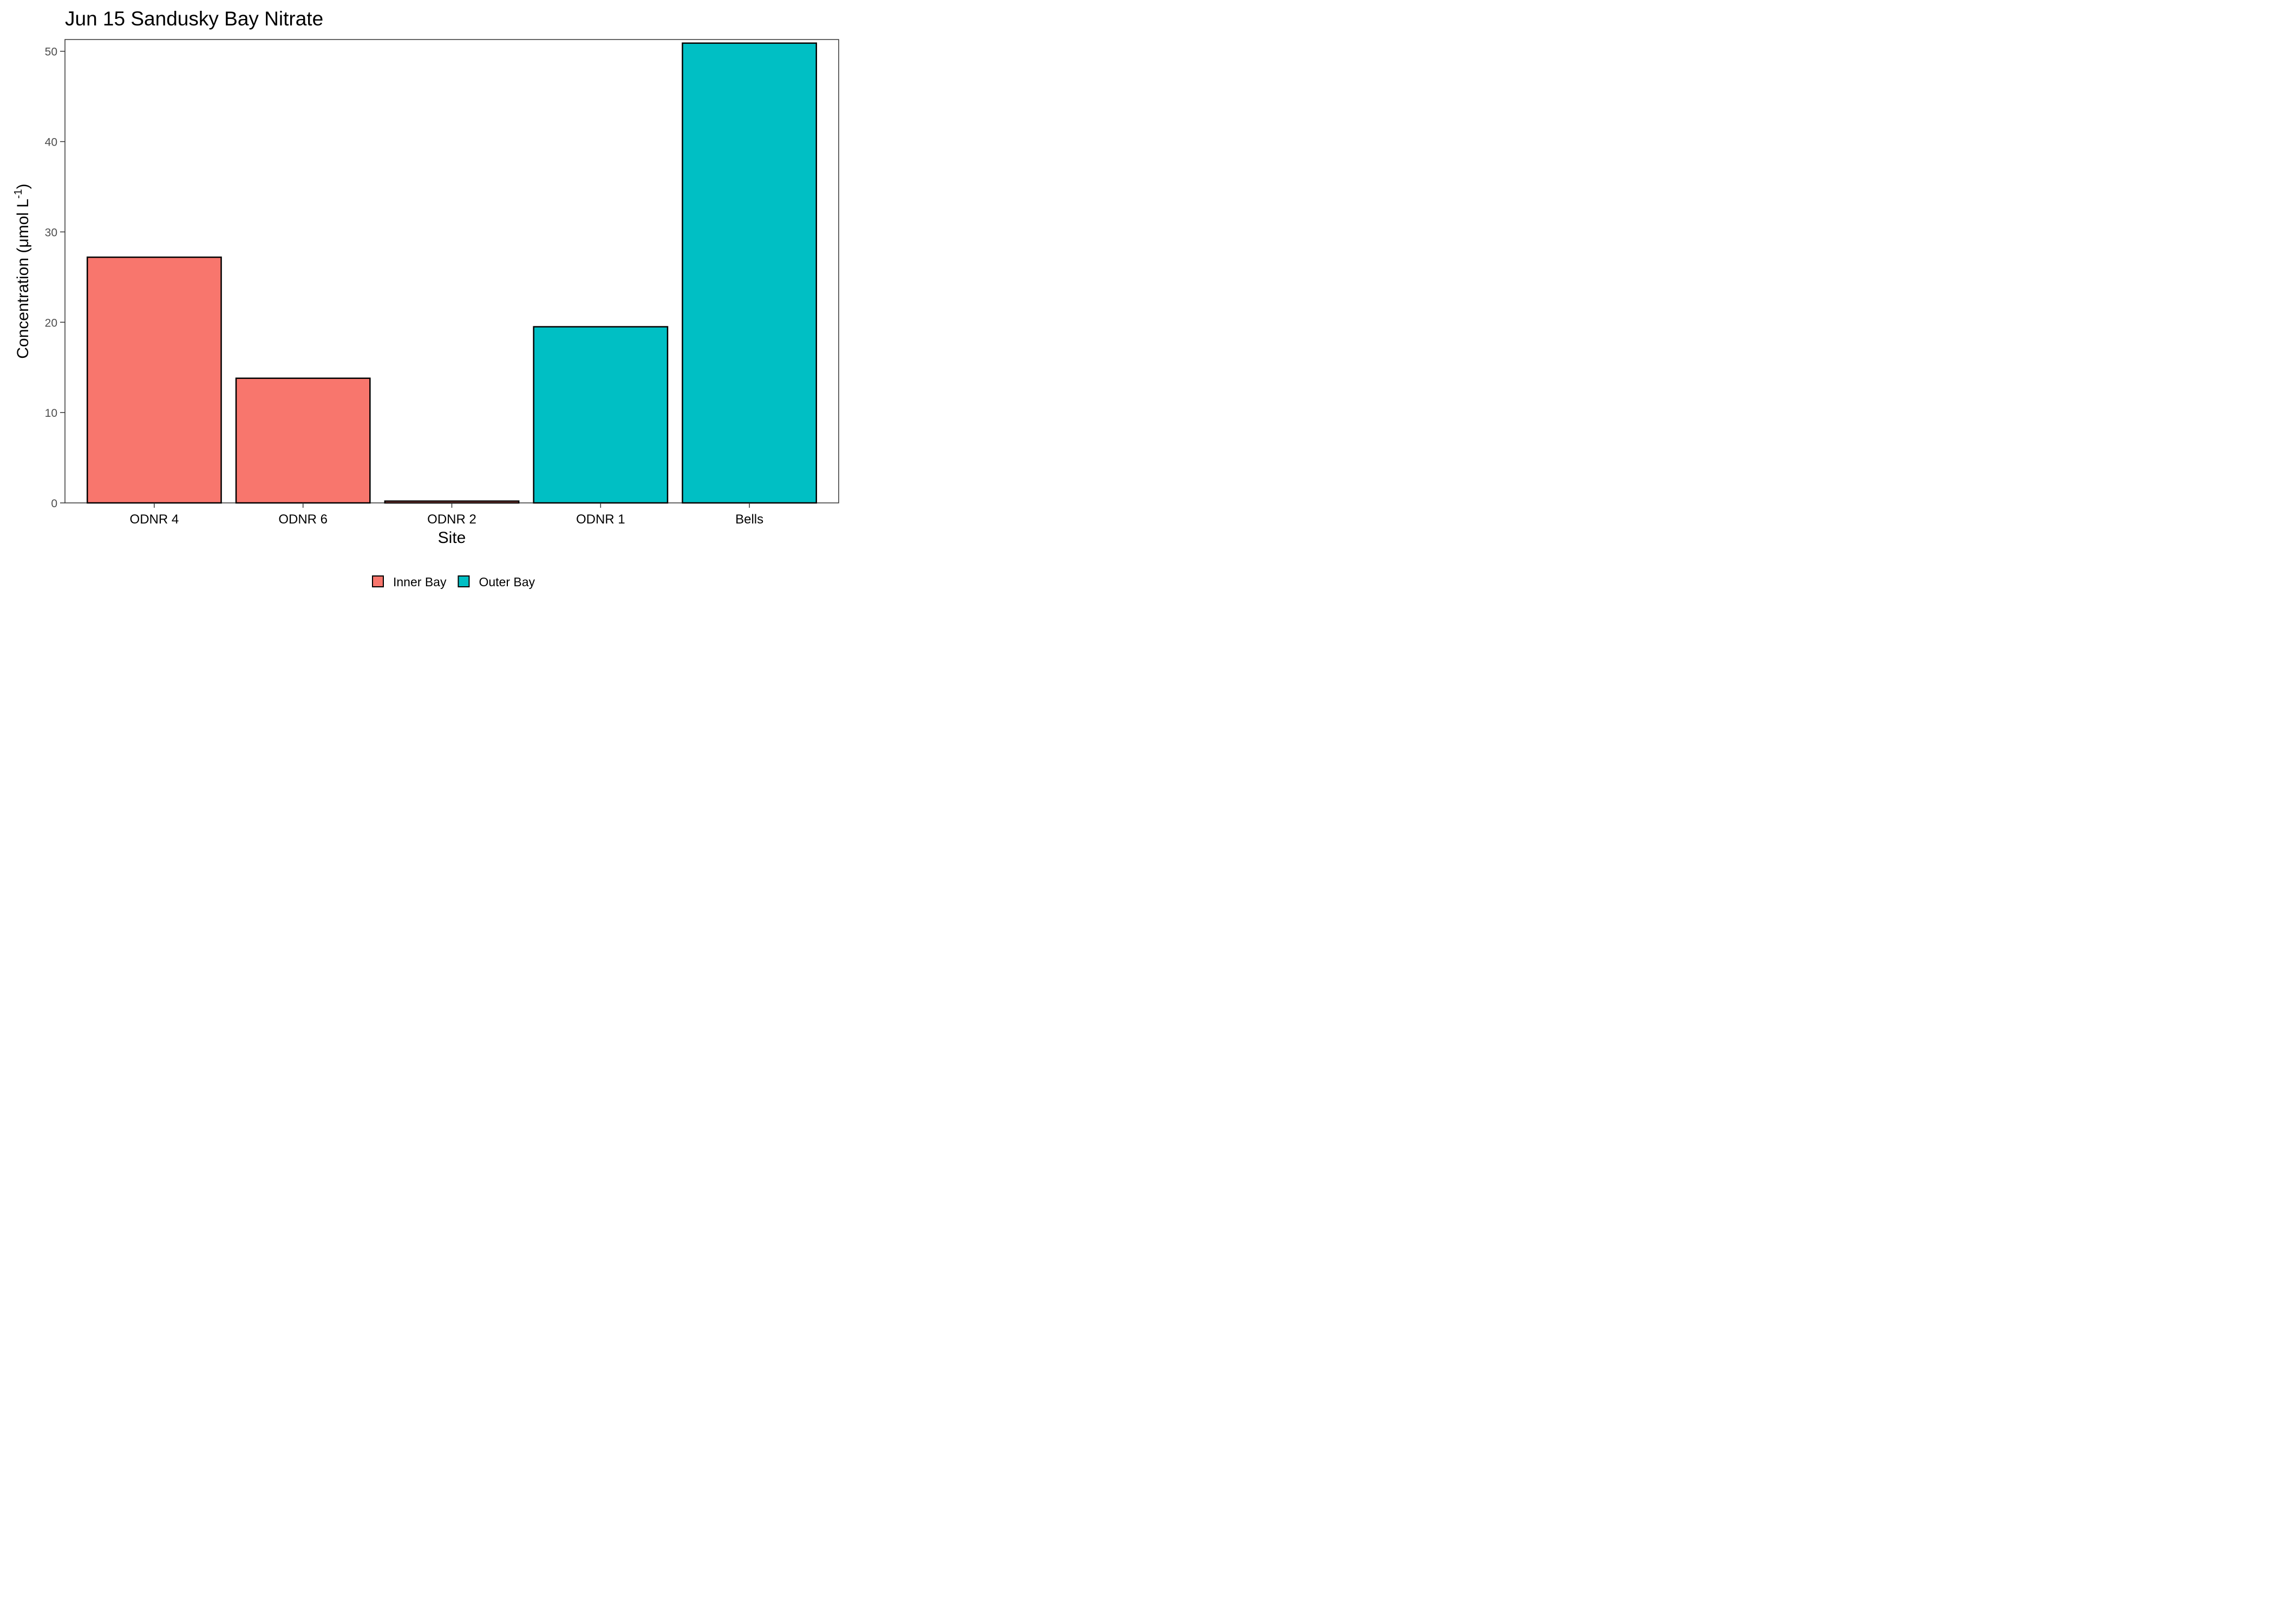  I want to click on y-axis-title-superscript: -1, so click(18, 194).